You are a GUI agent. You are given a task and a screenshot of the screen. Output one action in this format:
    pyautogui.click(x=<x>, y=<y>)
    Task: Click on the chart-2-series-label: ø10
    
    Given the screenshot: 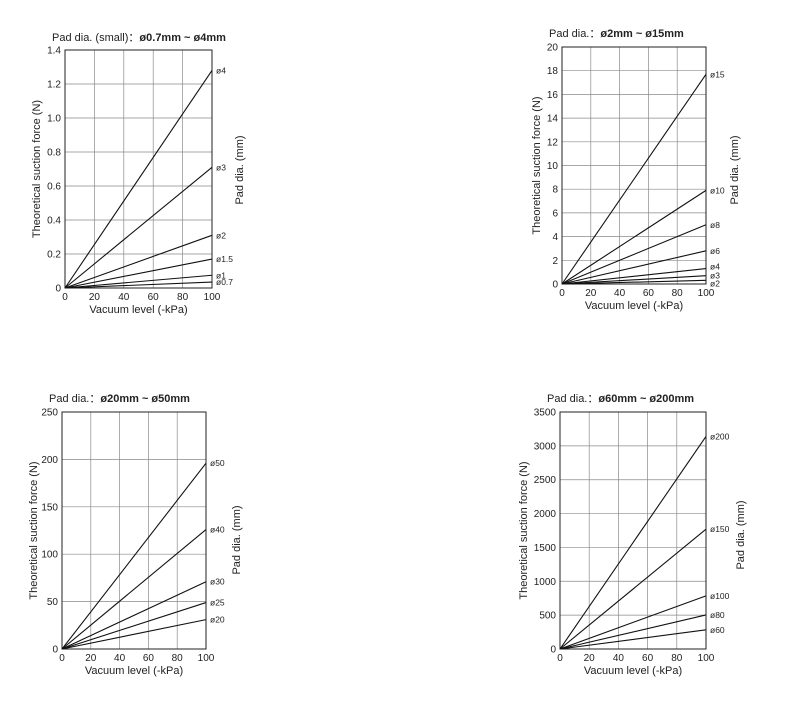 What is the action you would take?
    pyautogui.click(x=717, y=190)
    